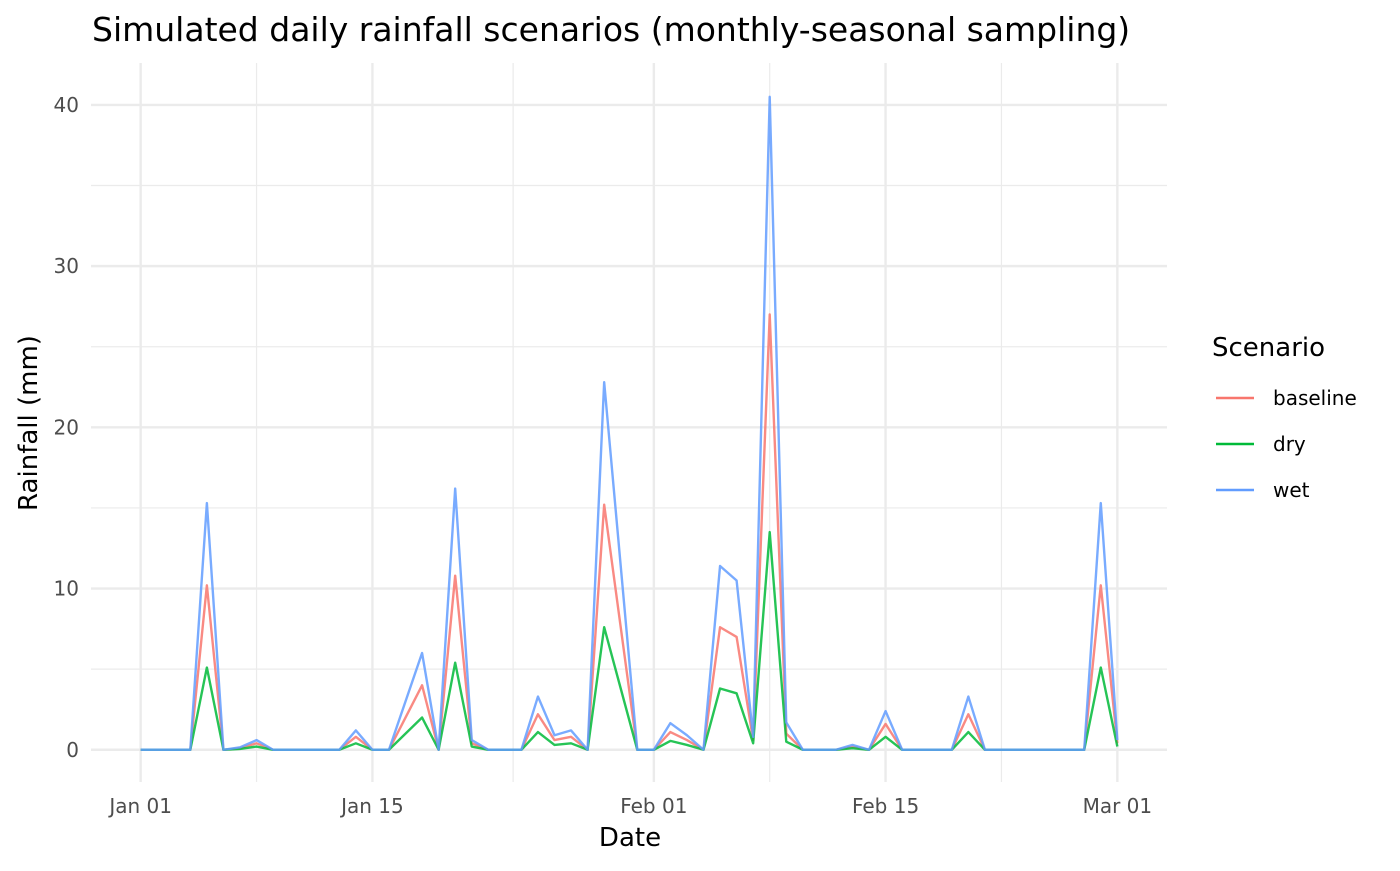  I want to click on y-tick-label: 0, so click(72, 750).